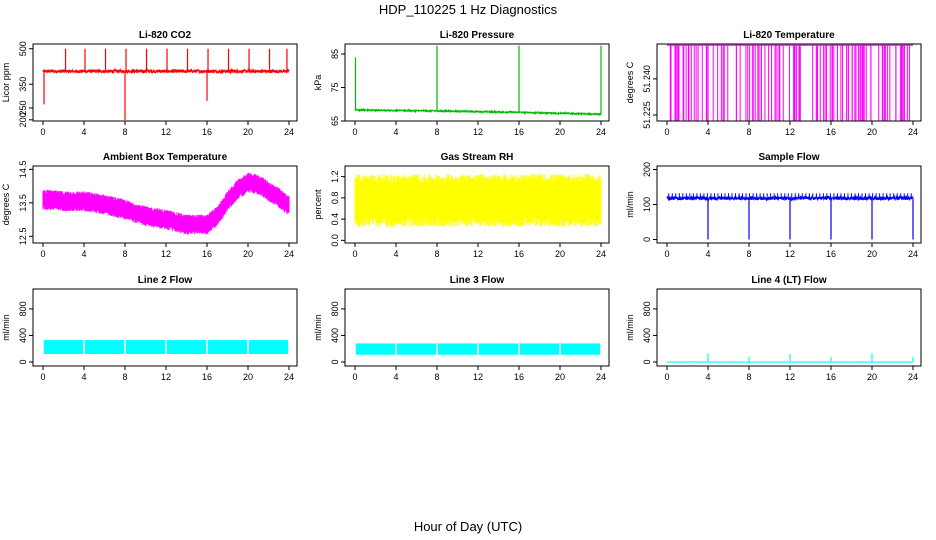 This screenshot has width=936, height=540. I want to click on panel-title: Line 2 Flow, so click(165, 280).